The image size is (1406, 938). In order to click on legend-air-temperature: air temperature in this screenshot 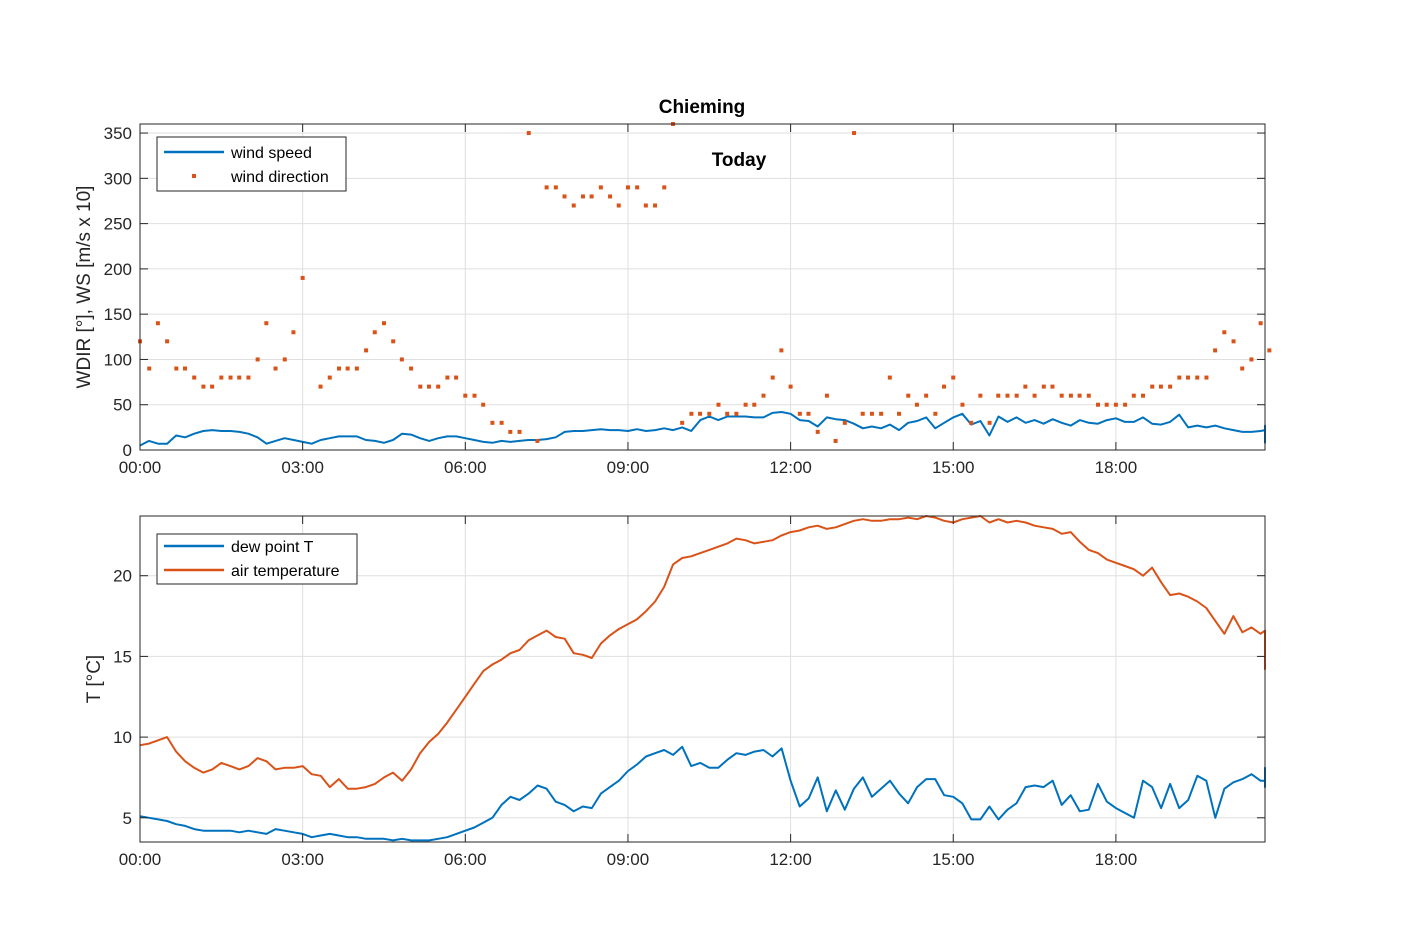, I will do `click(285, 571)`.